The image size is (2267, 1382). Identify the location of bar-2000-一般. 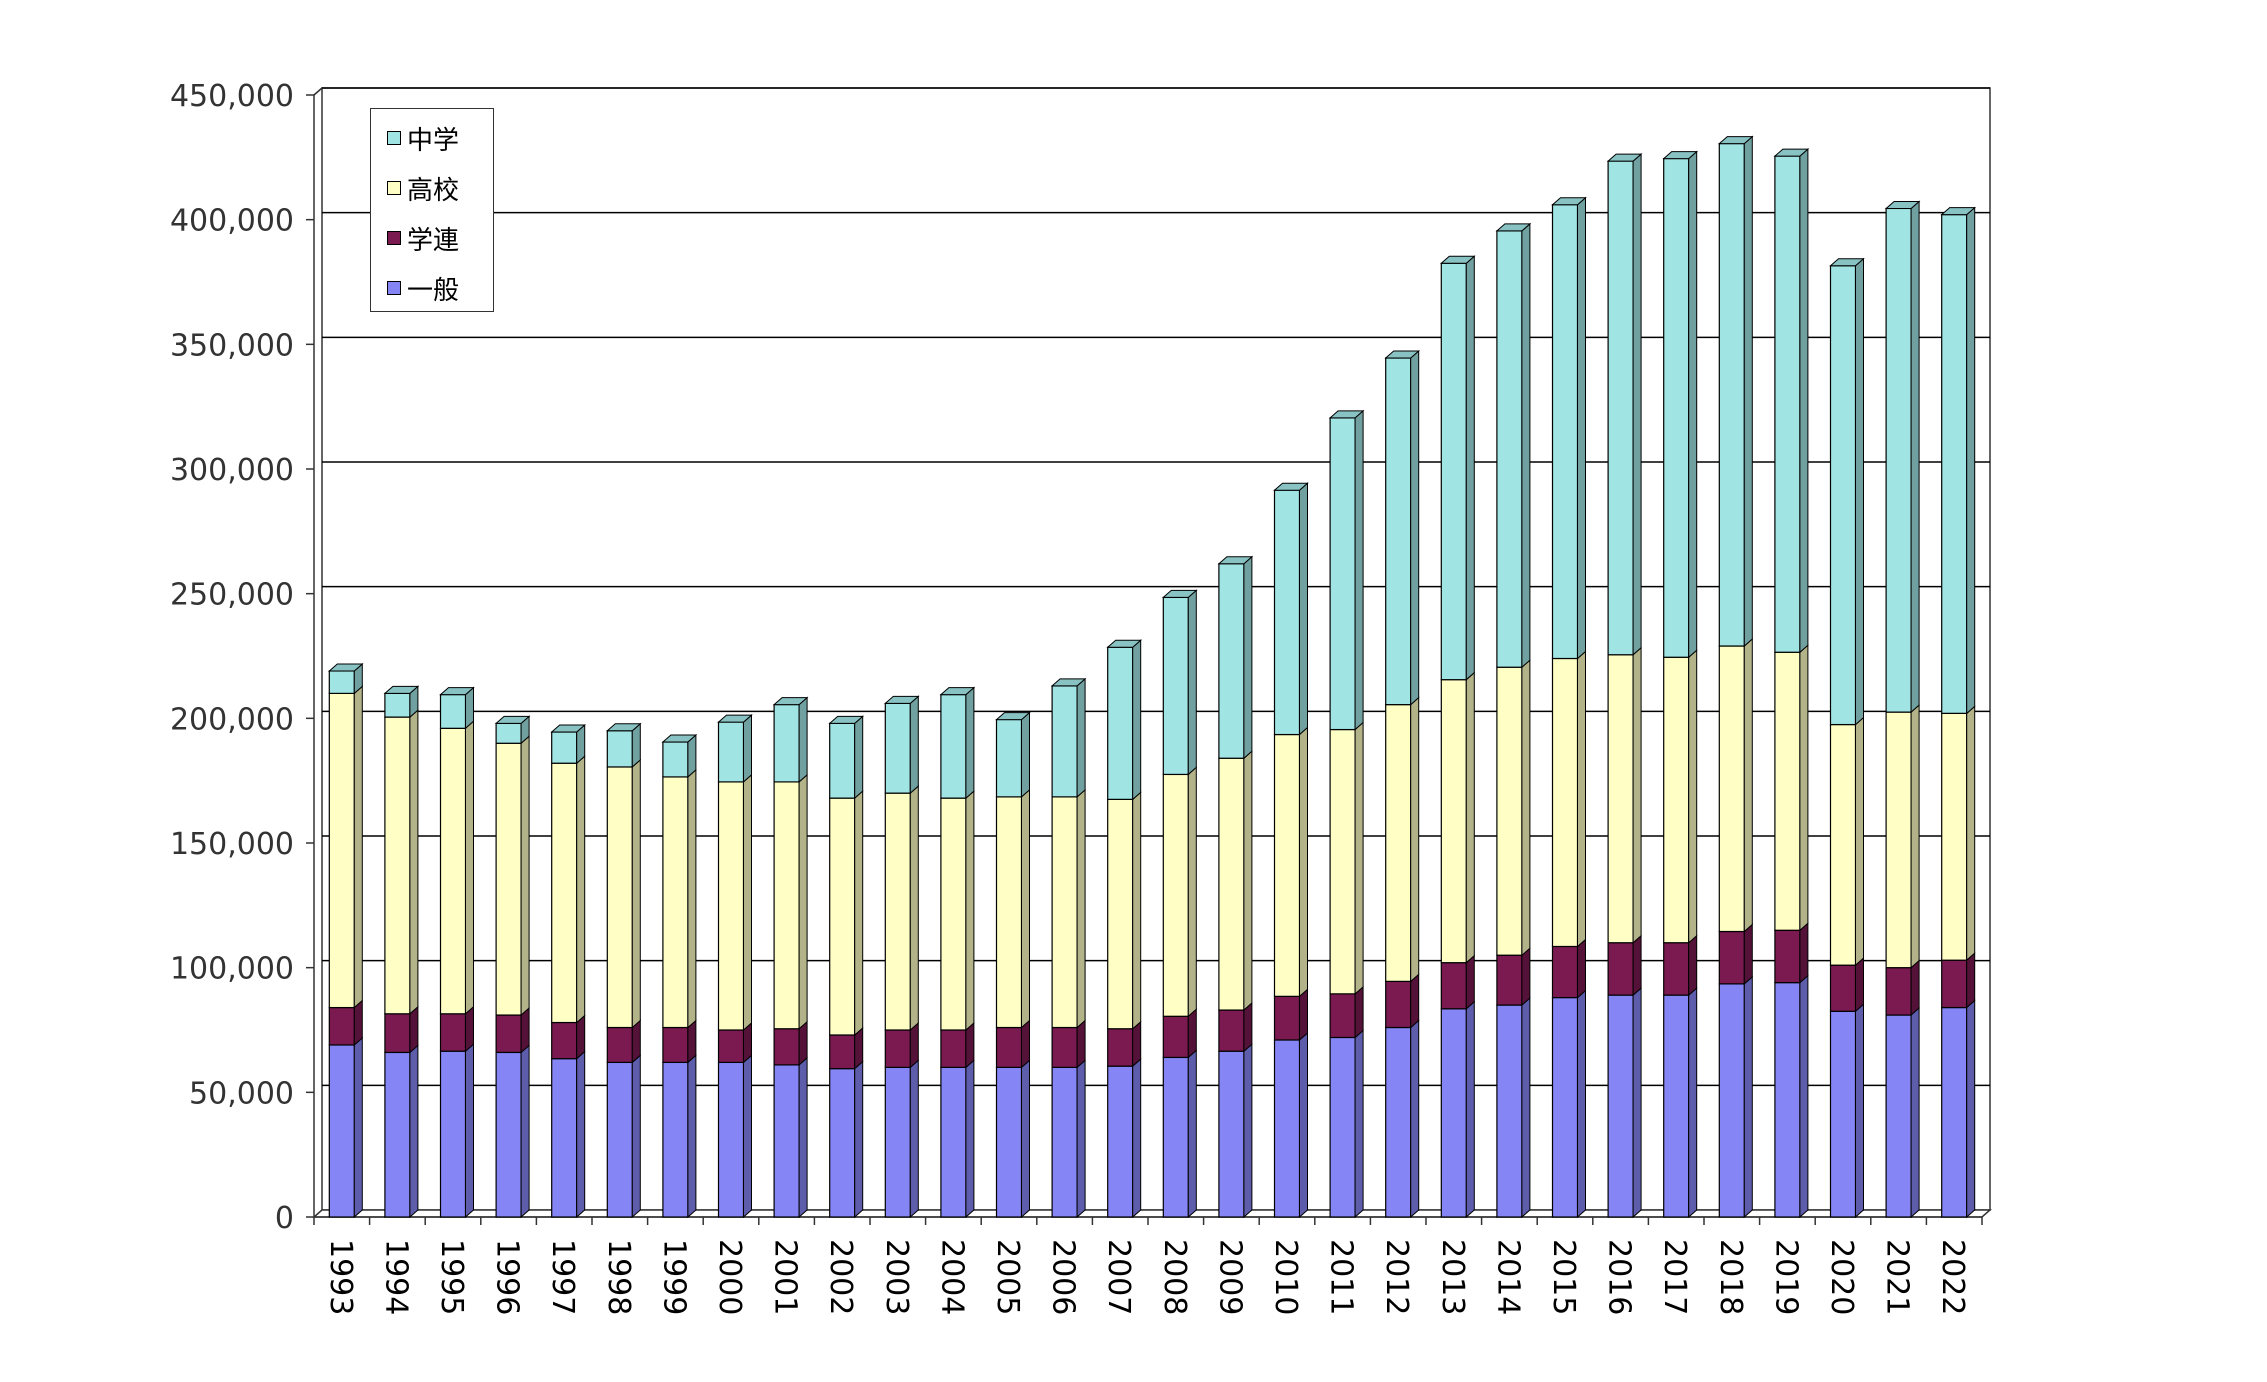
(734, 1136).